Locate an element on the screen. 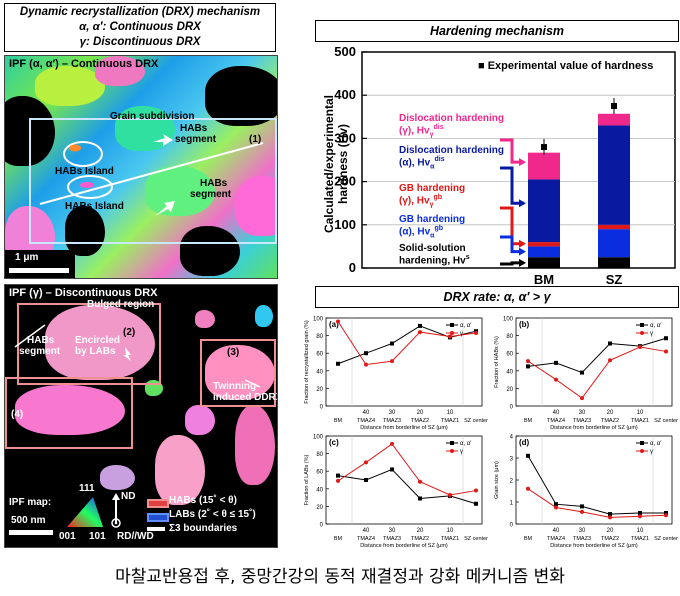 The width and height of the screenshot is (680, 596). label-disl-gamma-sub: γ is located at coordinates (431, 135).